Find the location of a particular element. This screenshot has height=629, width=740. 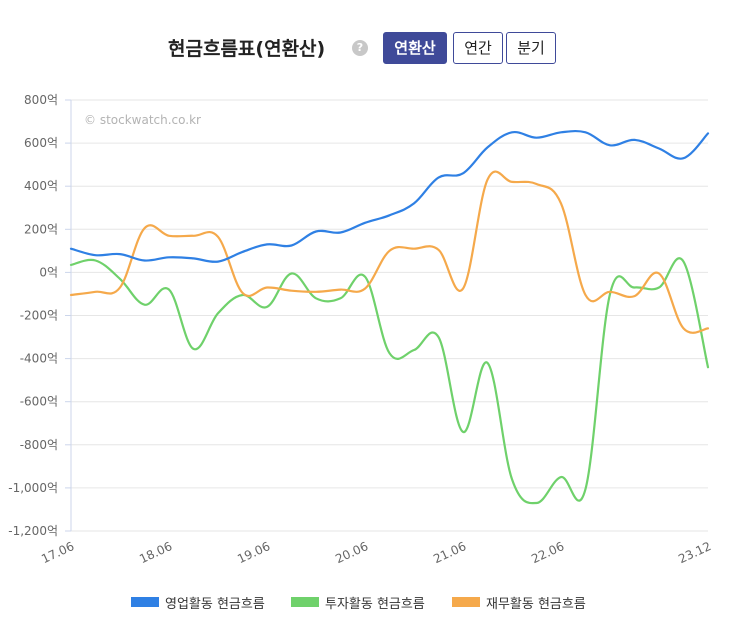

x-tick-label: 18.06 is located at coordinates (155, 552).